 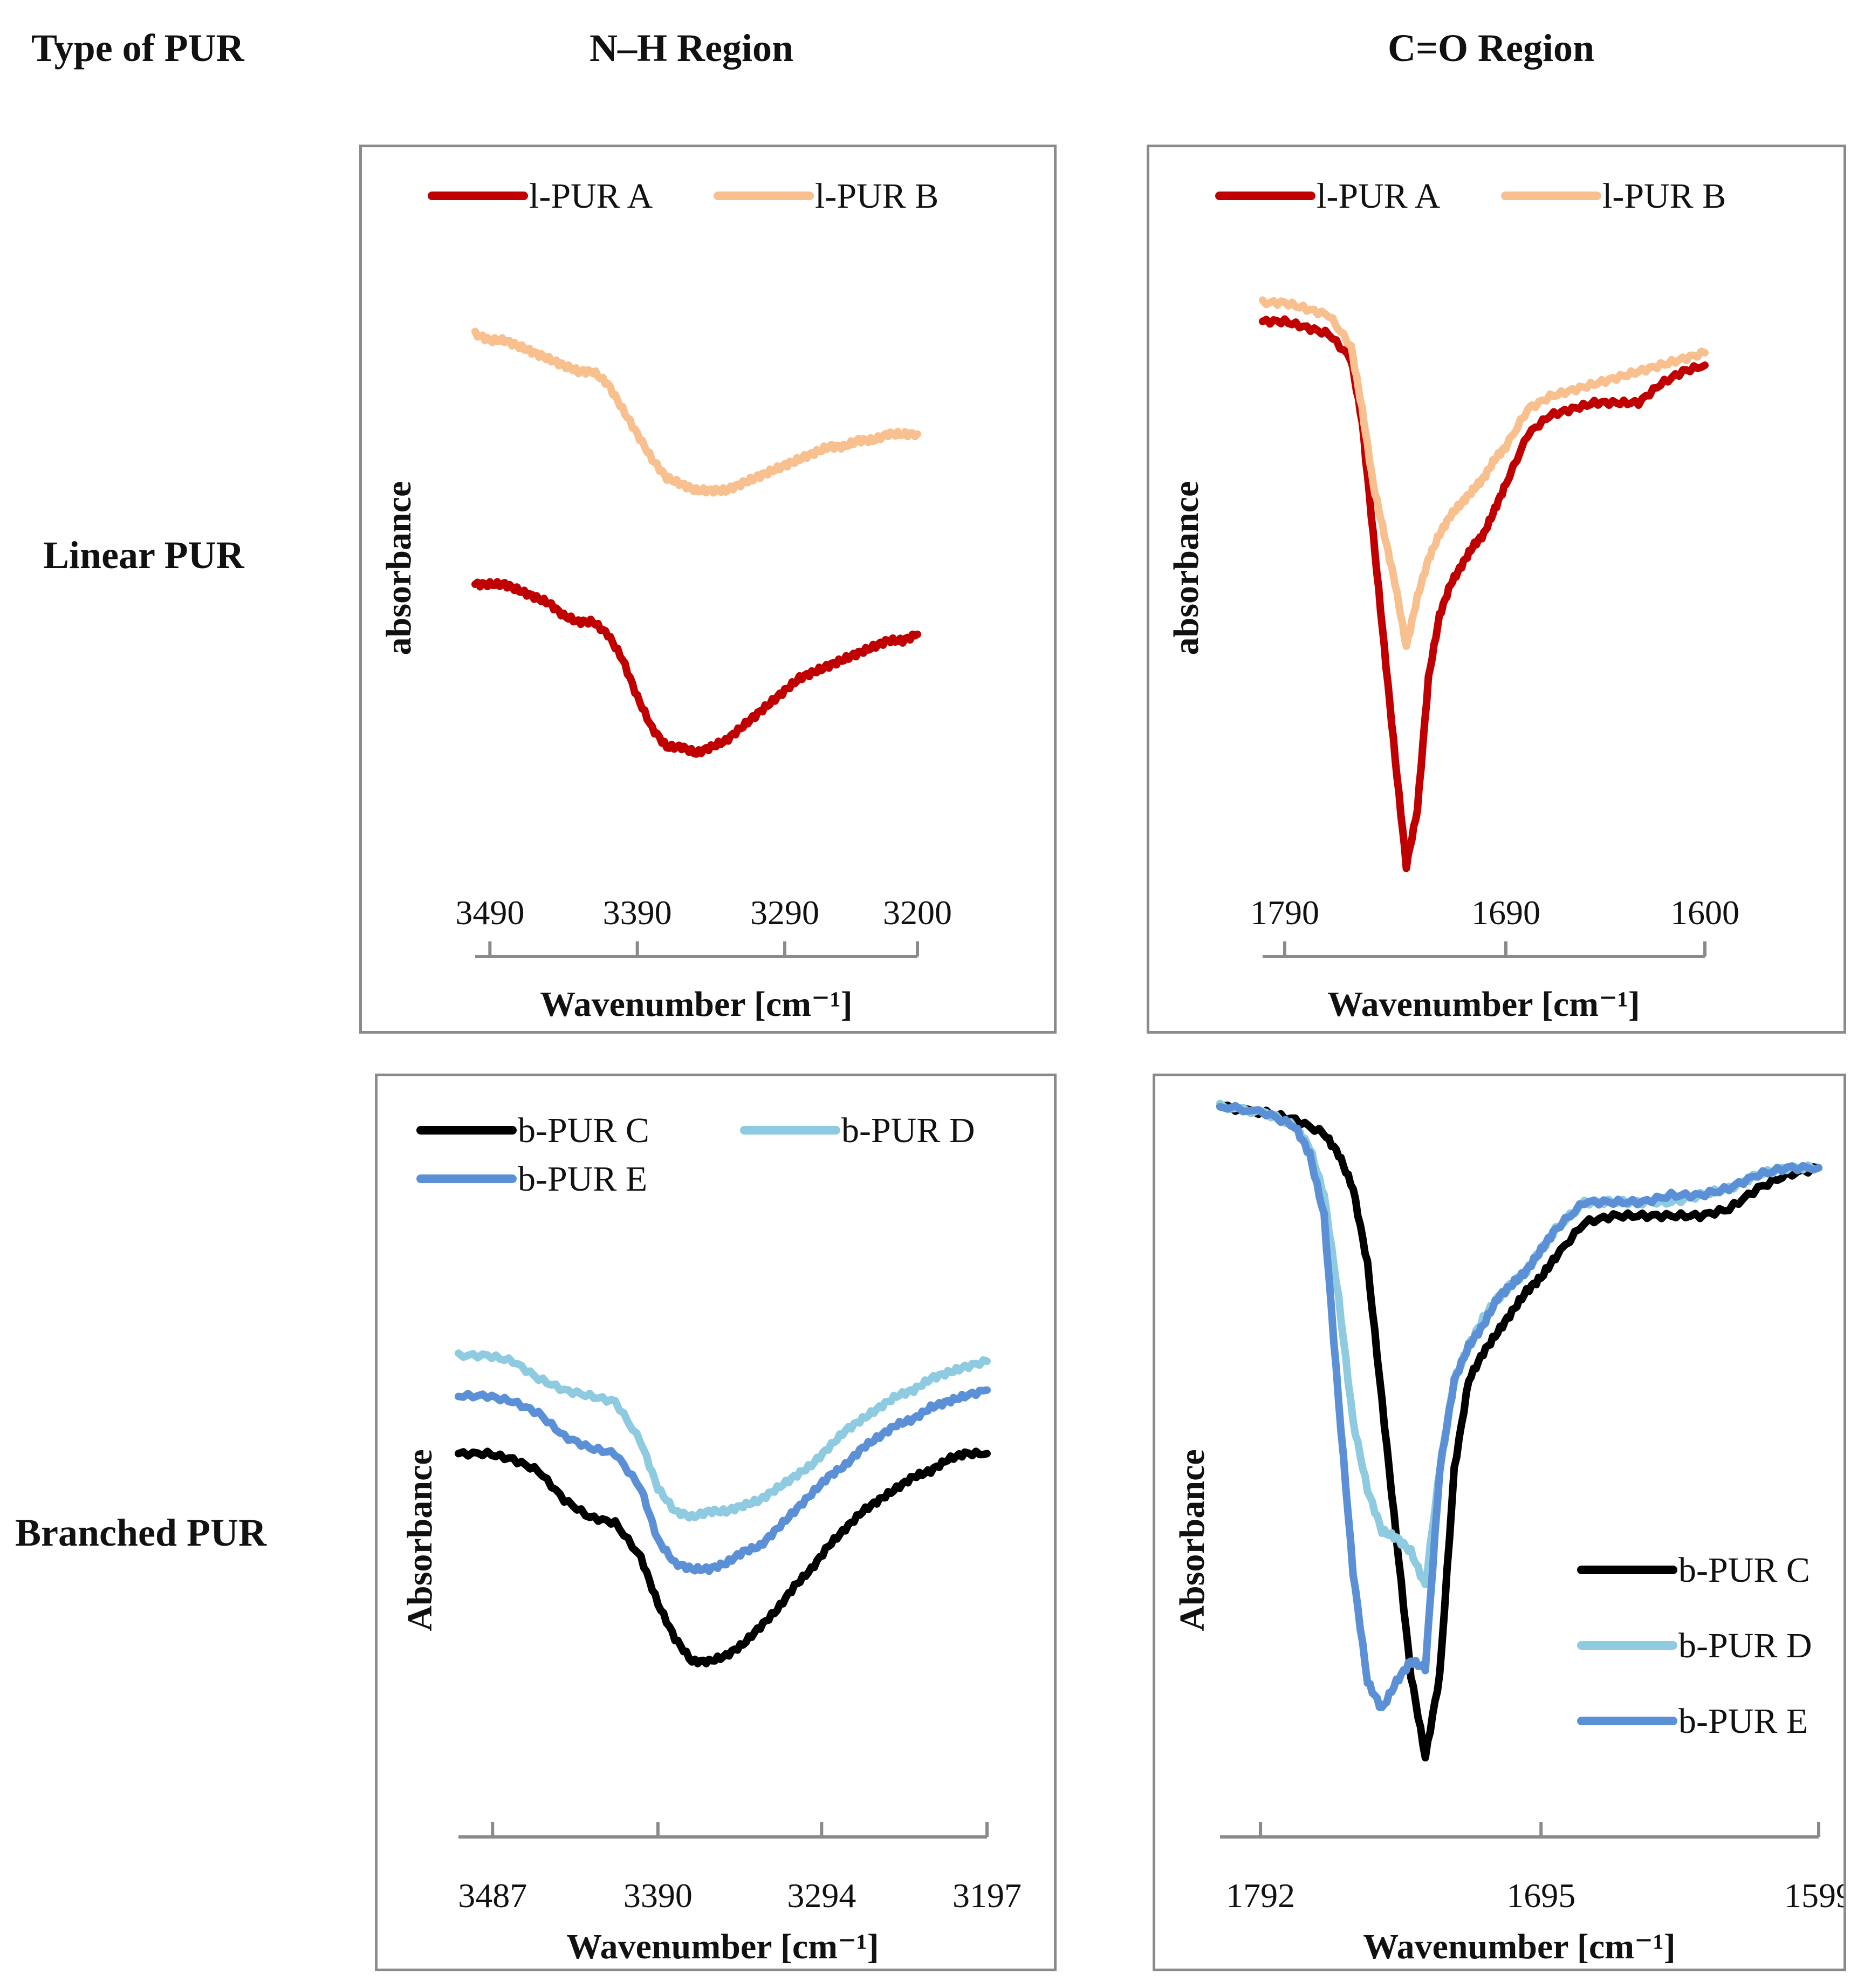 What do you see at coordinates (822, 1895) in the screenshot?
I see `x-tick-label: 3294` at bounding box center [822, 1895].